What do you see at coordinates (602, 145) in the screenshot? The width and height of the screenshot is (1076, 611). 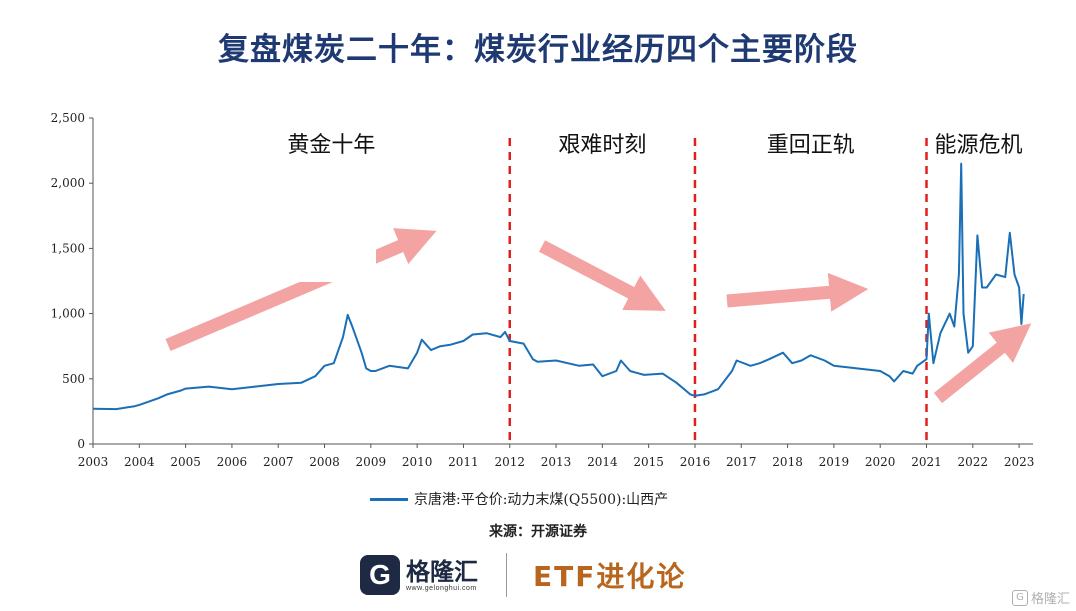 I see `phase-label: 艰难时刻` at bounding box center [602, 145].